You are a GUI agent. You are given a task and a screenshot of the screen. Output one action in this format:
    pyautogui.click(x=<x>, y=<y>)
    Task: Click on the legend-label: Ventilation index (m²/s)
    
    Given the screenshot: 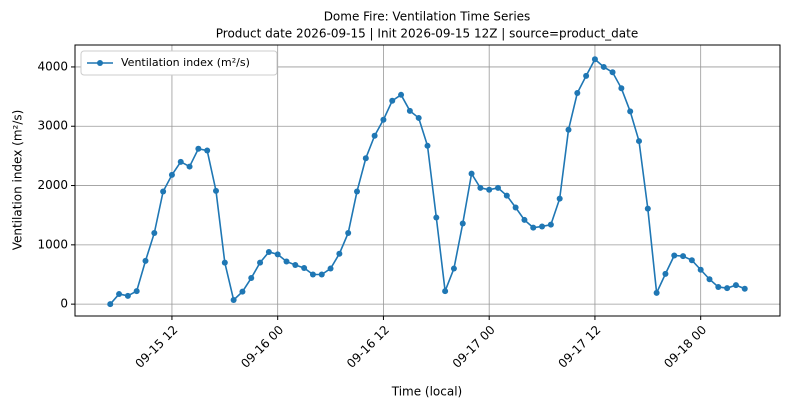 What is the action you would take?
    pyautogui.click(x=185, y=62)
    